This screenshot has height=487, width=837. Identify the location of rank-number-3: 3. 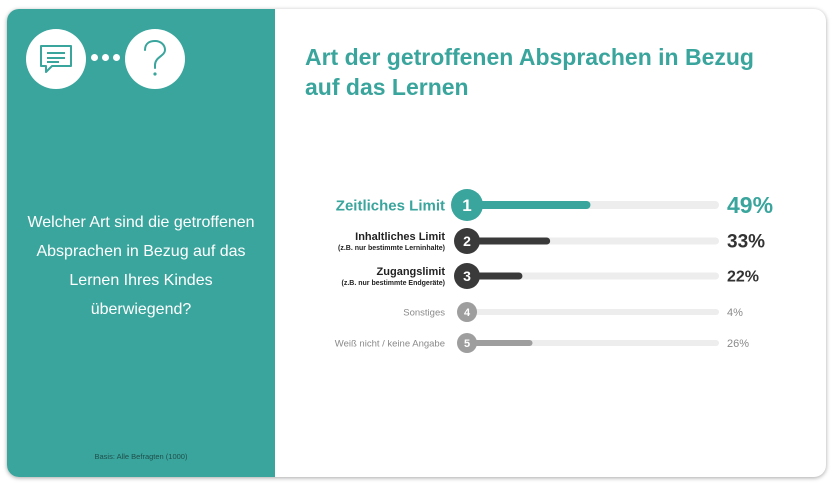
(467, 276).